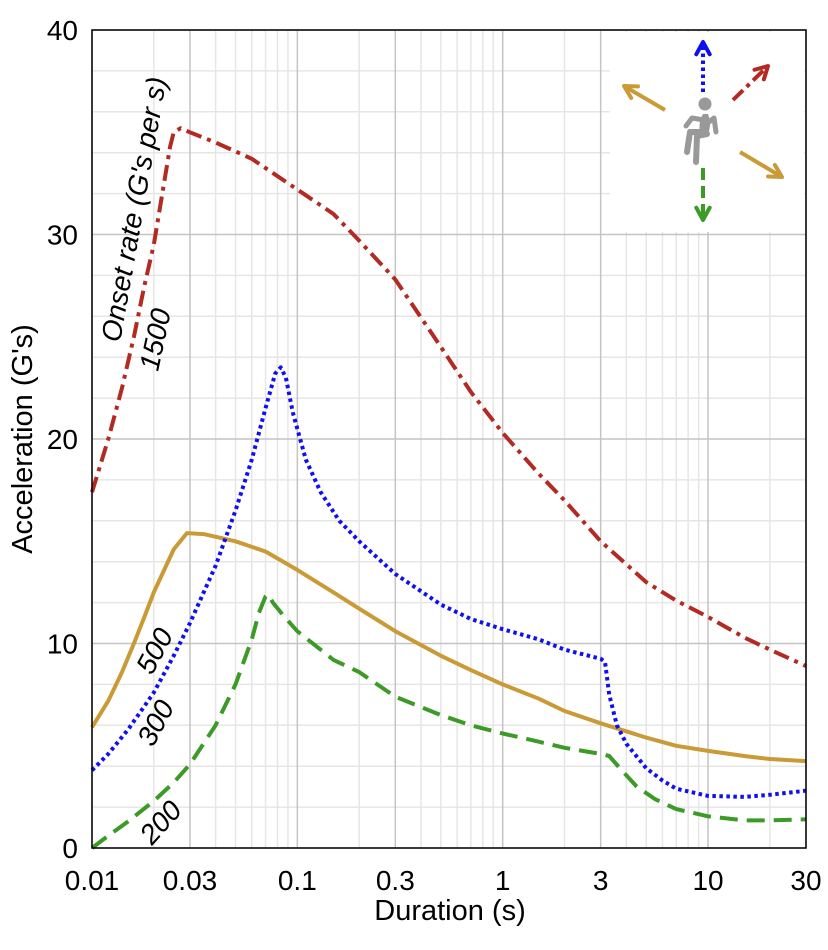 The width and height of the screenshot is (828, 950). Describe the element at coordinates (62, 30) in the screenshot. I see `y-tick-label: 40` at that location.